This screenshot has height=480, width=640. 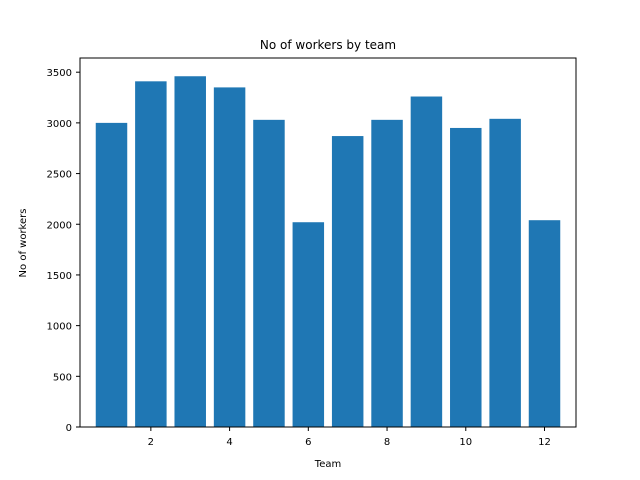 I want to click on x-tick-label: 6, so click(x=308, y=442).